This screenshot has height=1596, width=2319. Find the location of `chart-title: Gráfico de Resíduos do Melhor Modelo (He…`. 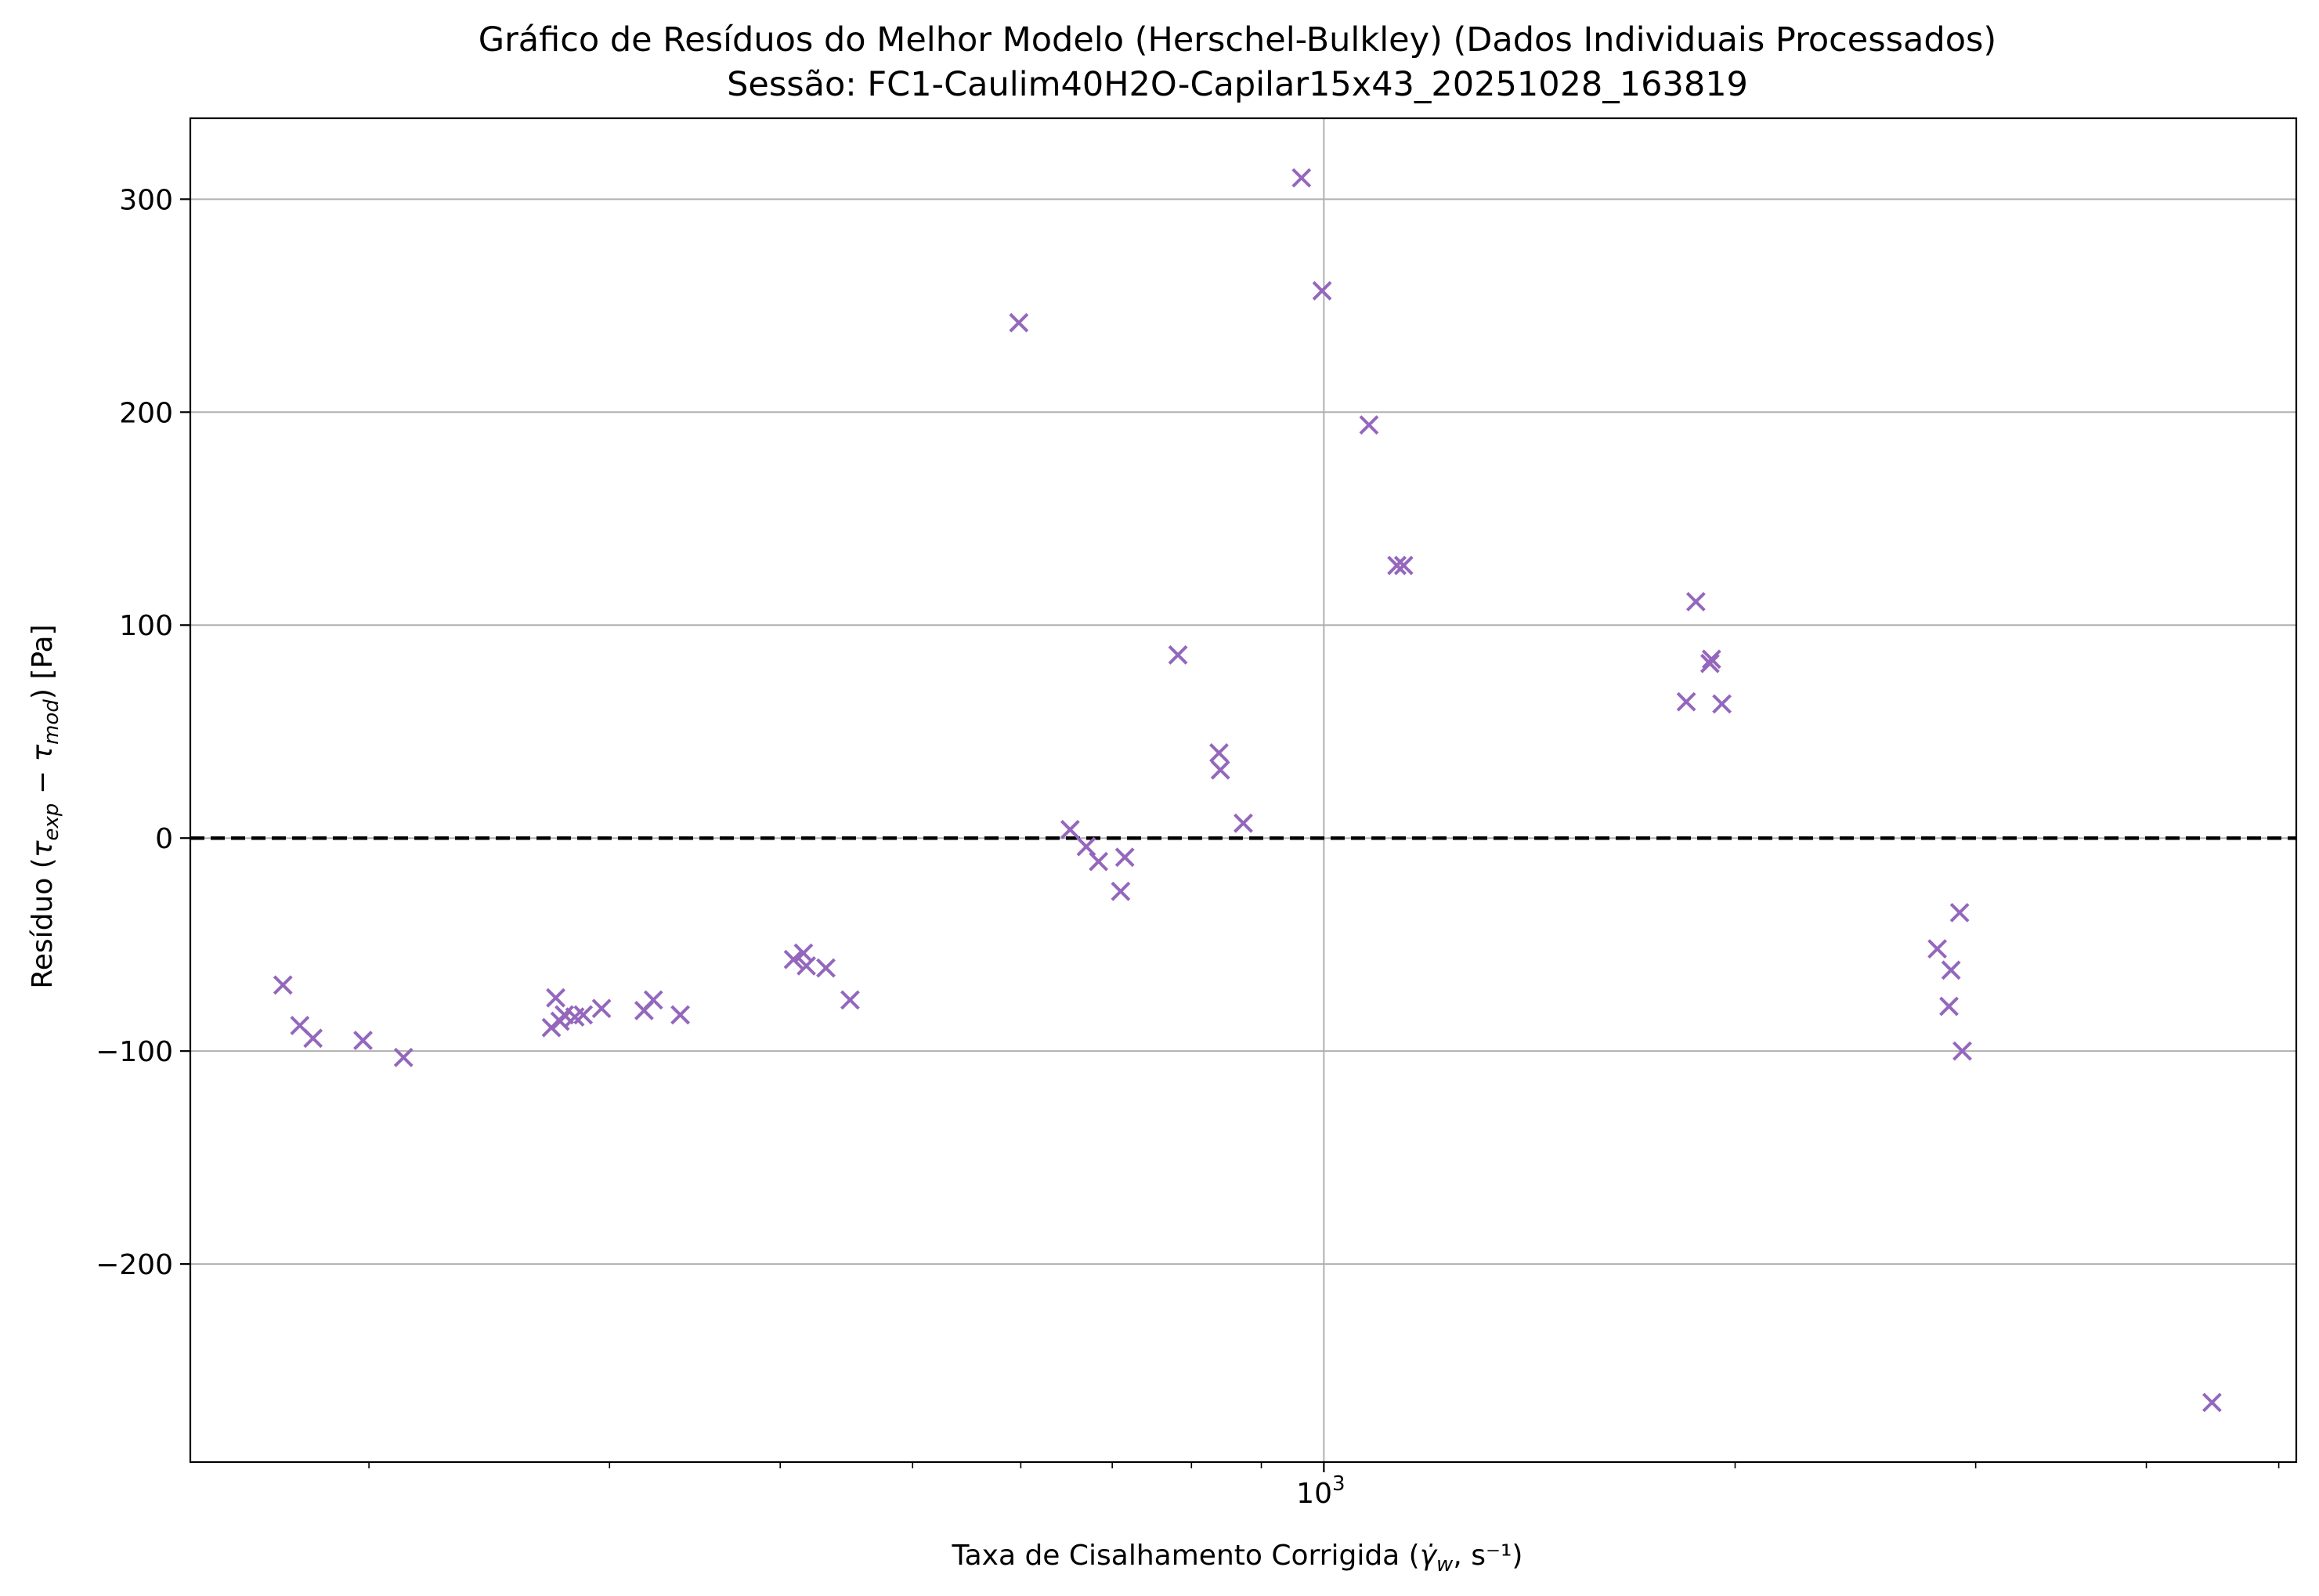

chart-title: Gráfico de Resíduos do Melhor Modelo (He… is located at coordinates (1237, 40).